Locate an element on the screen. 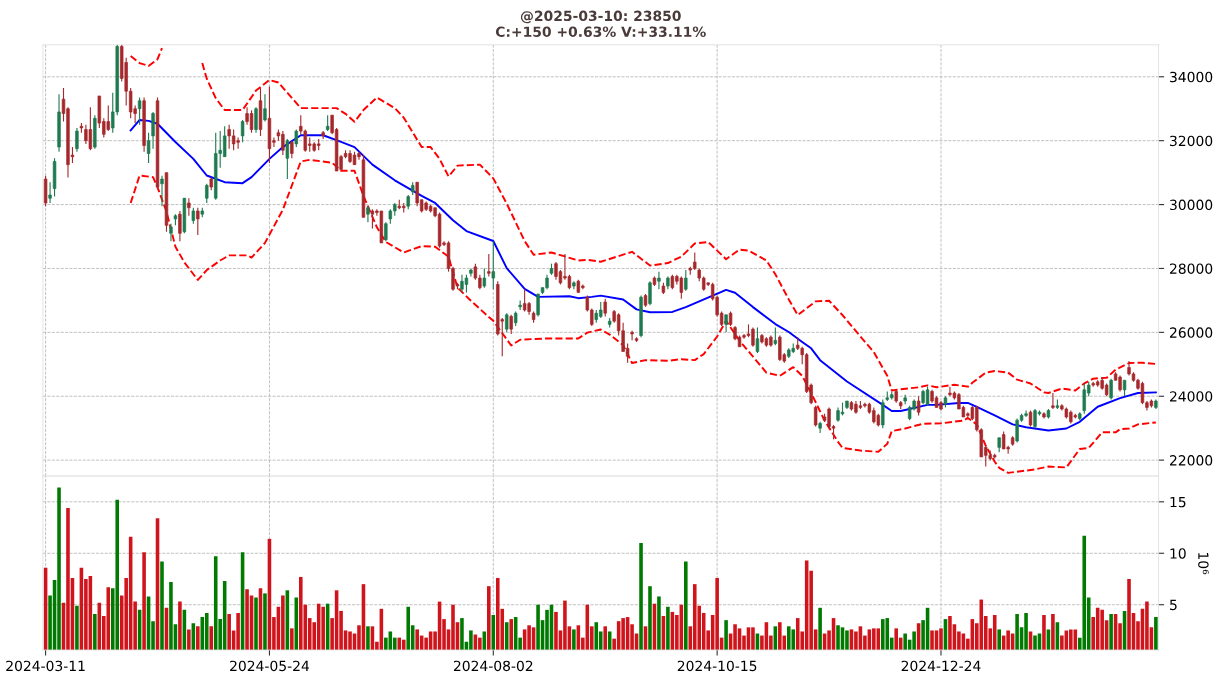 Image resolution: width=1226 pixels, height=690 pixels. y-tick-label: 34000 is located at coordinates (1191, 77).